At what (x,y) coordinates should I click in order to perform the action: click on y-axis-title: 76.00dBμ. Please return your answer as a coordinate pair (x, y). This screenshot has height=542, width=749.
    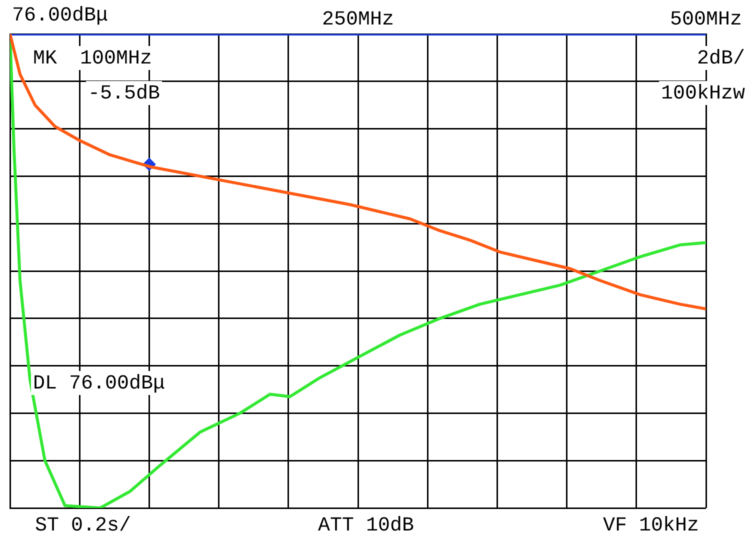
    Looking at the image, I should click on (60, 16).